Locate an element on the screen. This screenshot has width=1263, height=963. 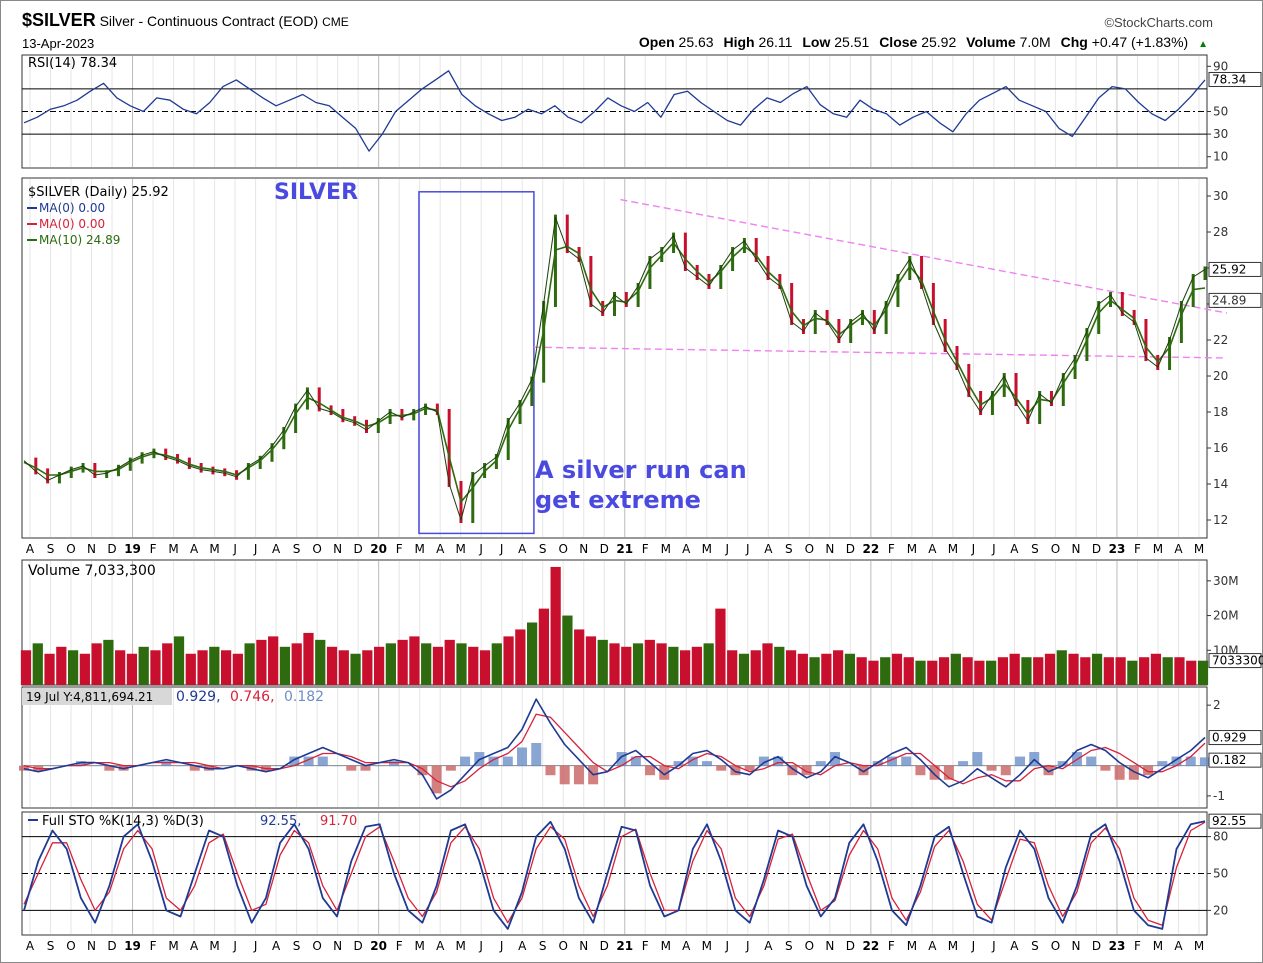
sto-legend-prefix: Full STO %K(14,3) %D(3) is located at coordinates (123, 821).